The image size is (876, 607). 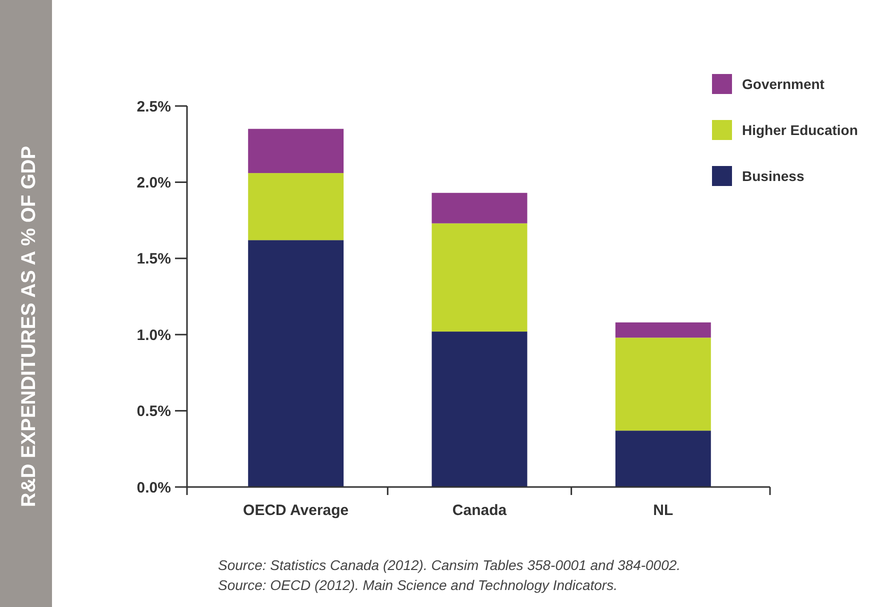 I want to click on source-note: Source: Statistics Canada (2012). Cansim Tables 358-0001 and 384-0002., so click(x=449, y=565).